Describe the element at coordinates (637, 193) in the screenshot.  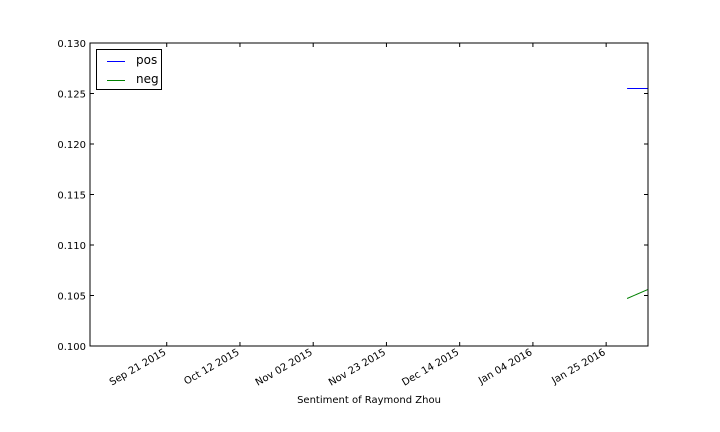
I see `series-layer` at that location.